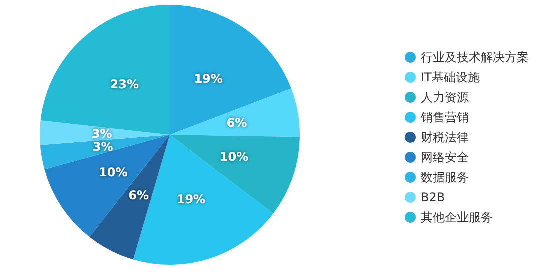 The height and width of the screenshot is (275, 550). Describe the element at coordinates (433, 197) in the screenshot. I see `legend-label: B2B` at that location.